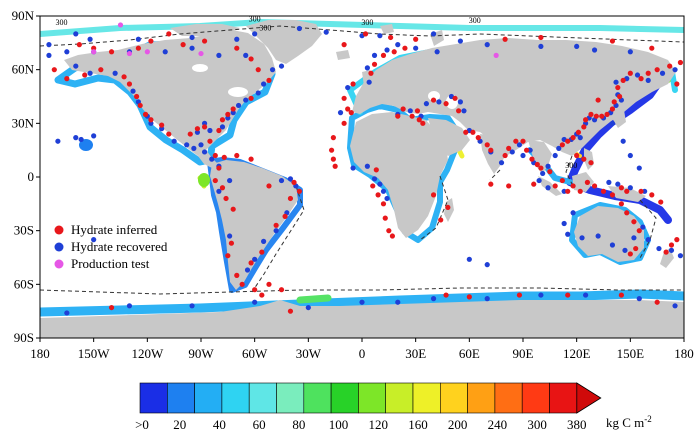 This screenshot has width=699, height=446. Describe the element at coordinates (94, 353) in the screenshot. I see `lon-label: 150W` at that location.